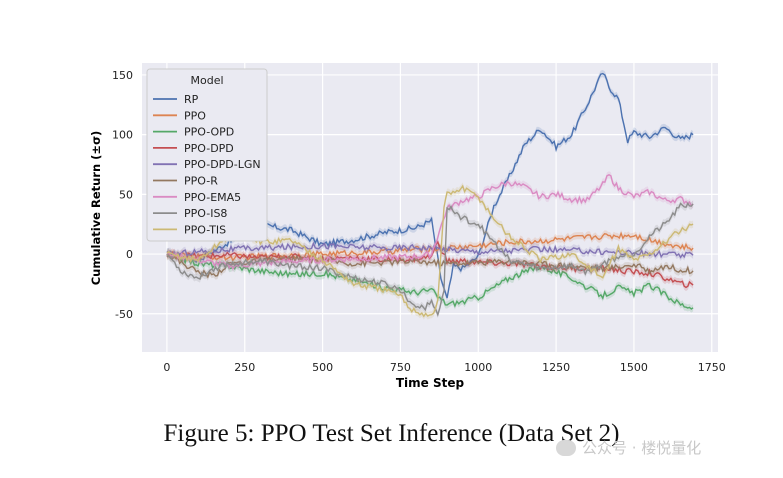  Describe the element at coordinates (712, 367) in the screenshot. I see `x-tick-label: 1750` at that location.